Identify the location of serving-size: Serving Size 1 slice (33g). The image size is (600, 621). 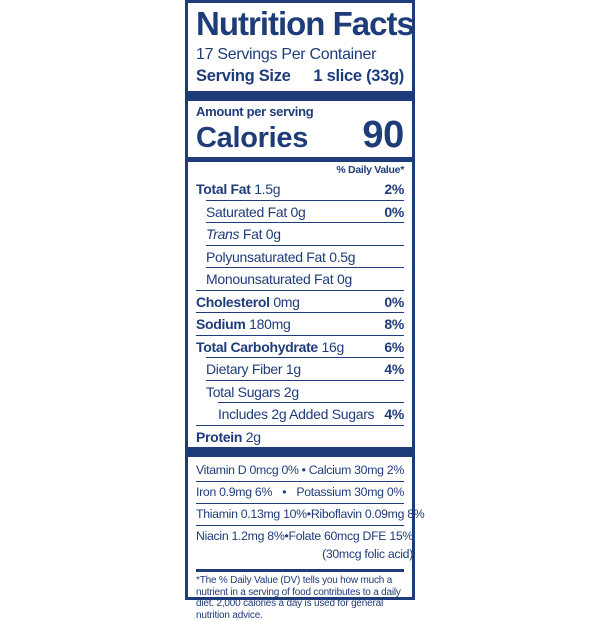
(300, 76).